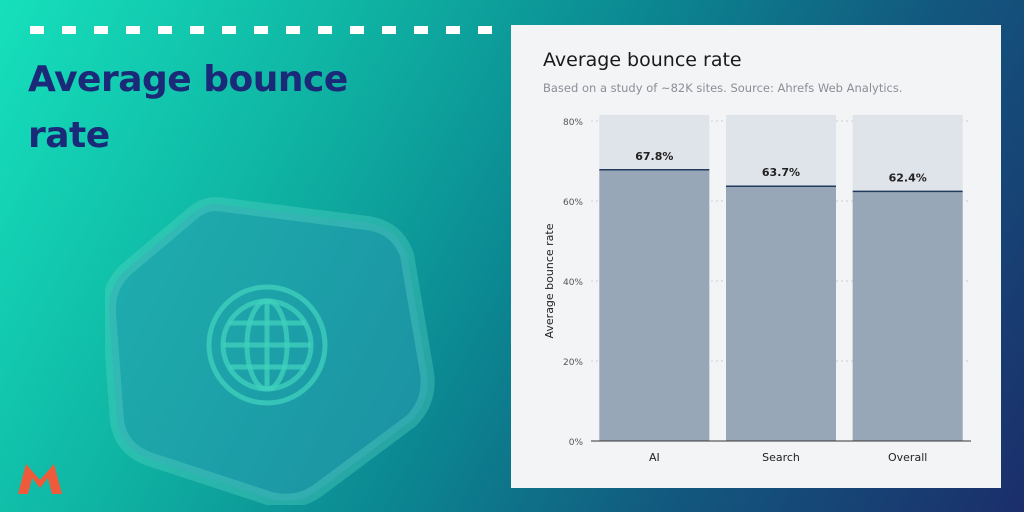 Image resolution: width=1024 pixels, height=512 pixels. Describe the element at coordinates (781, 172) in the screenshot. I see `data-label: 63.7%` at that location.